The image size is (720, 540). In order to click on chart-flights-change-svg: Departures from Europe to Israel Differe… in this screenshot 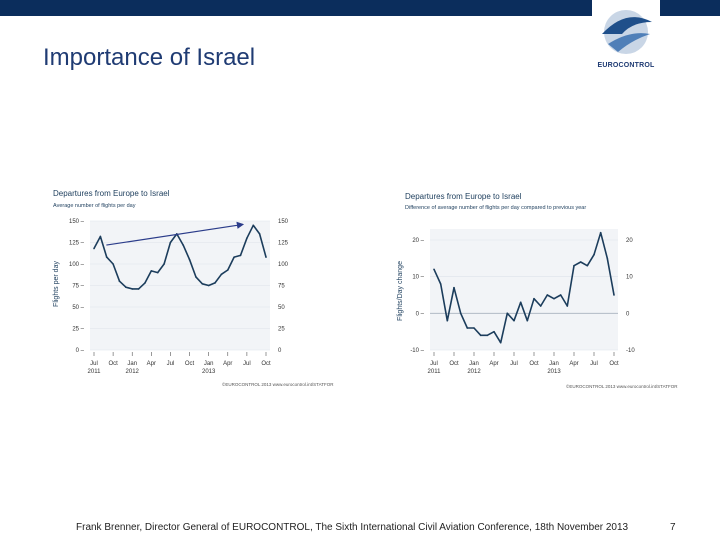, I will do `click(537, 290)`.